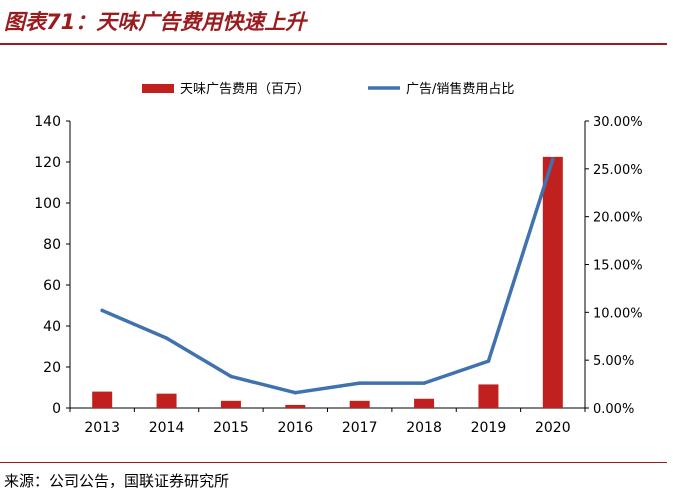 Image resolution: width=673 pixels, height=501 pixels. What do you see at coordinates (613, 409) in the screenshot?
I see `y-right-tick-label: 0.00%` at bounding box center [613, 409].